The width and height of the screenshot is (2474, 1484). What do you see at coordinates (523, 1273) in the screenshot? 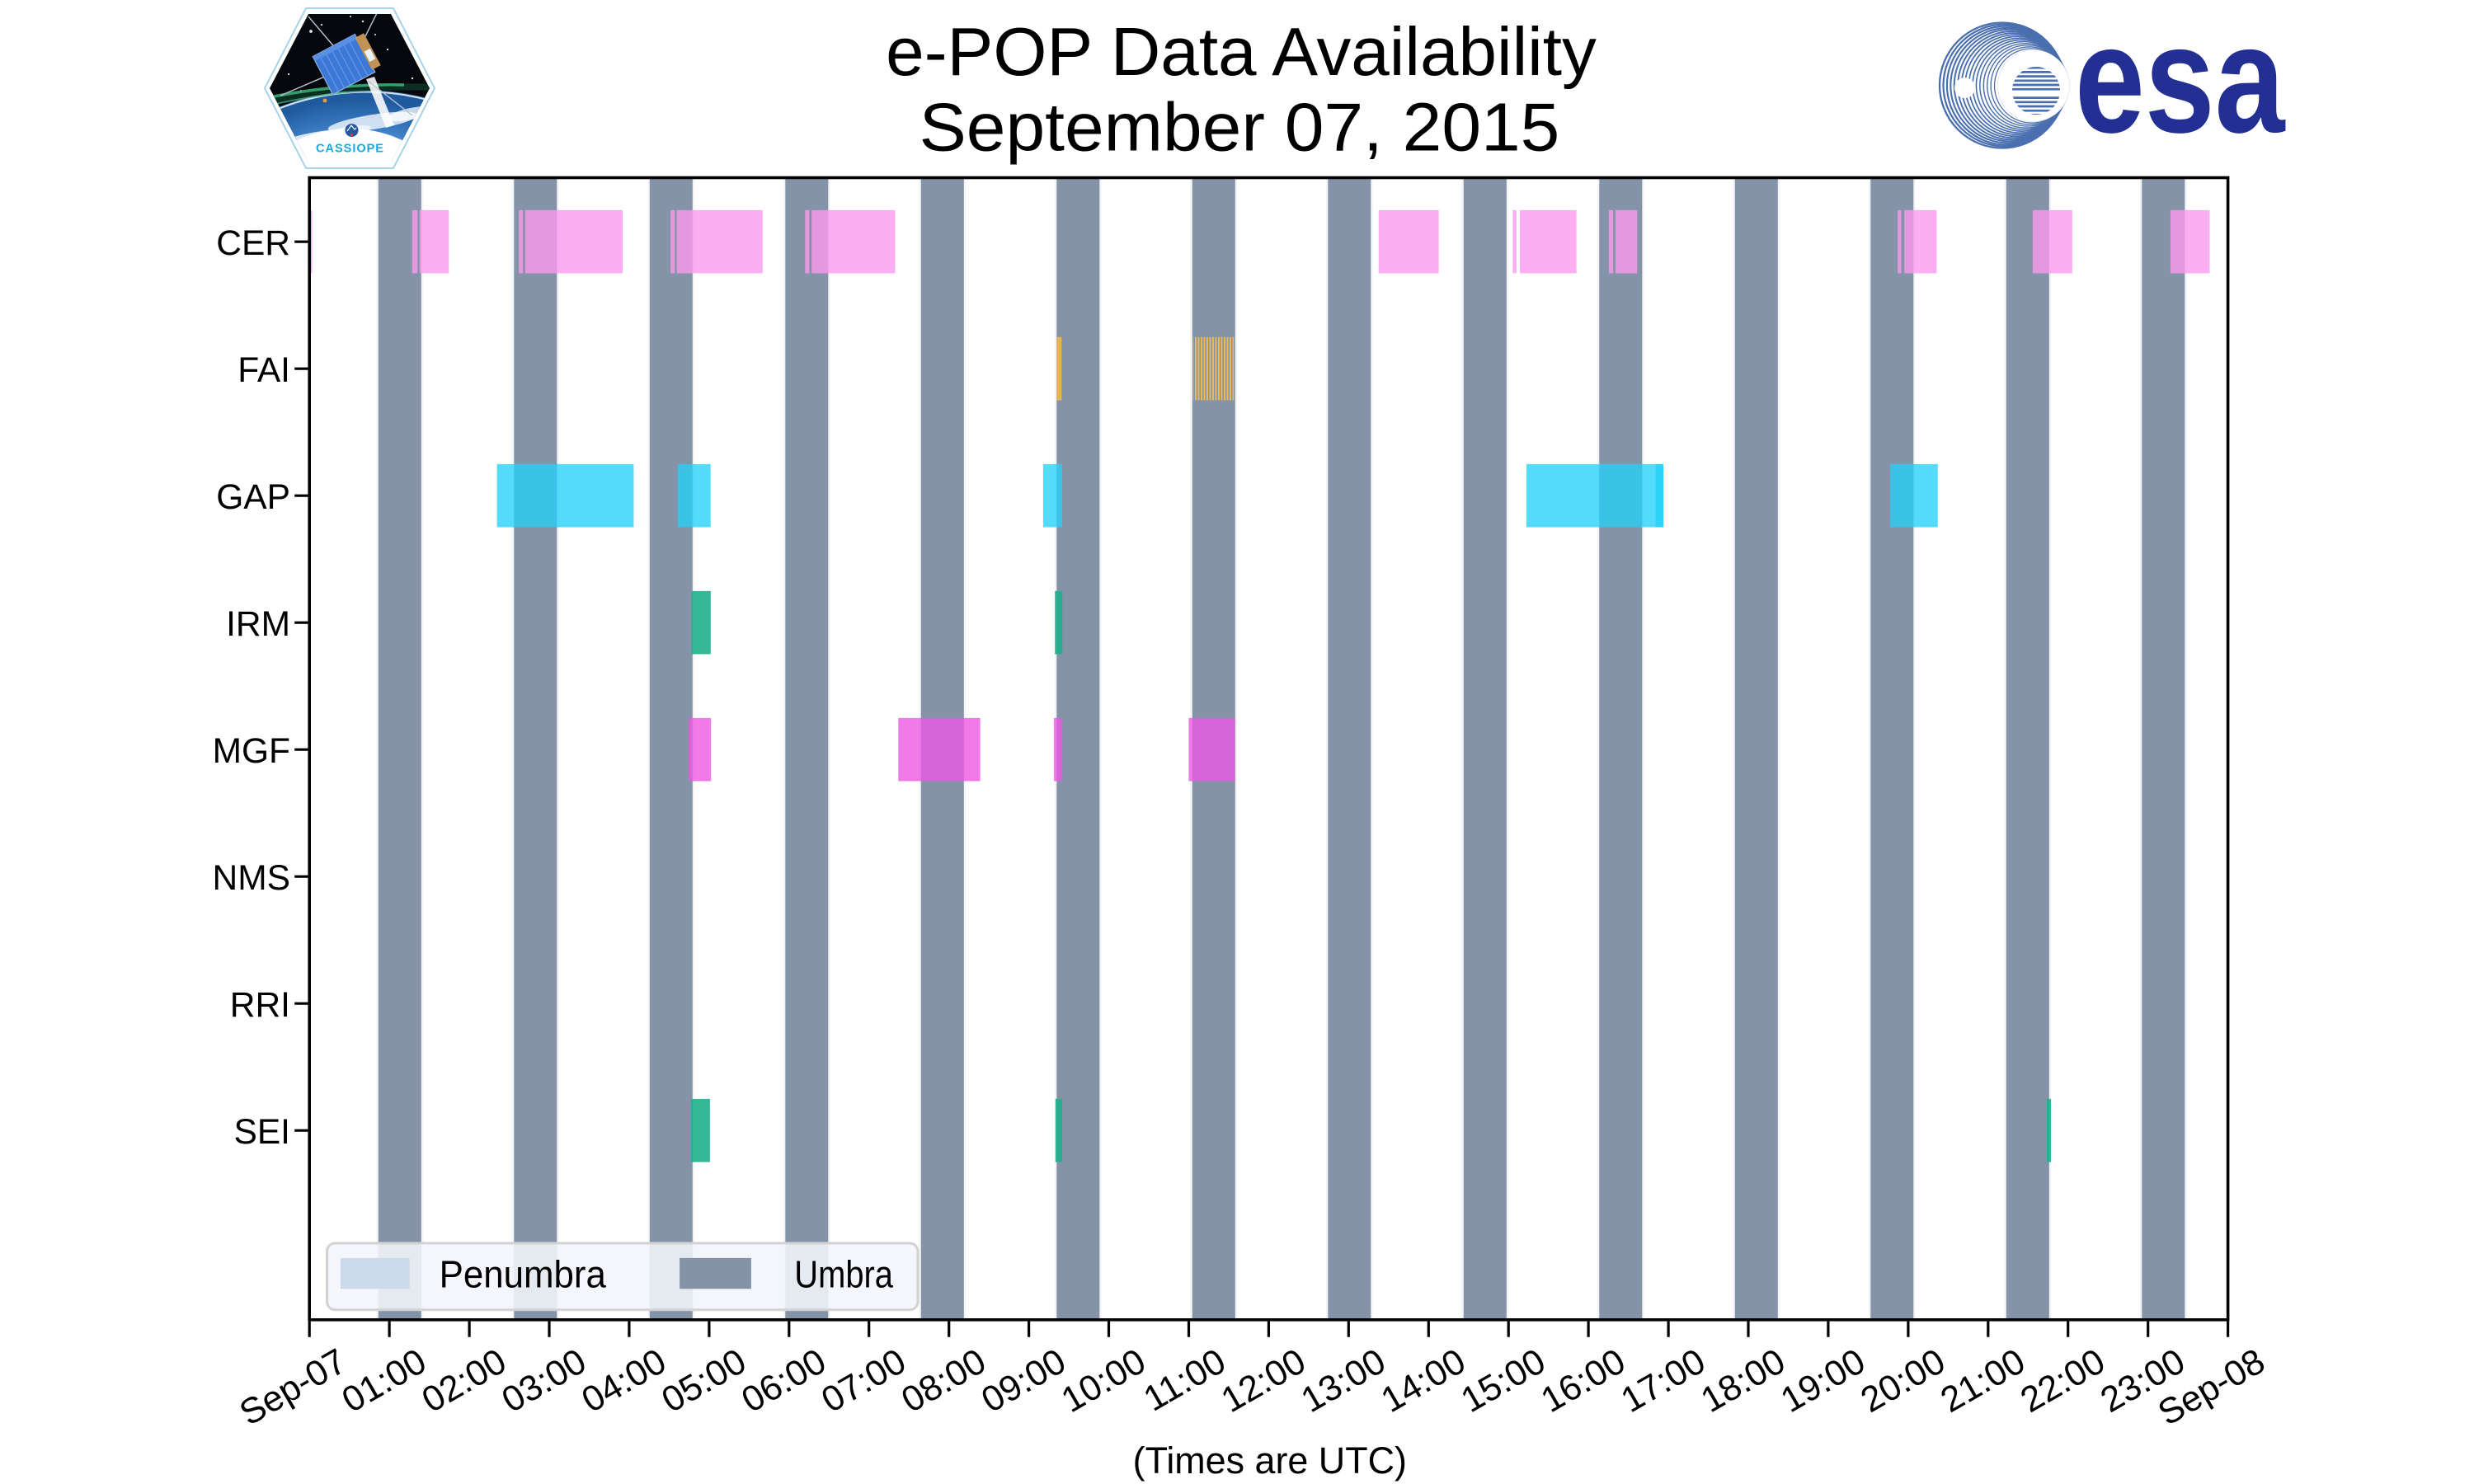
I see `svg-text: Penumbra` at bounding box center [523, 1273].